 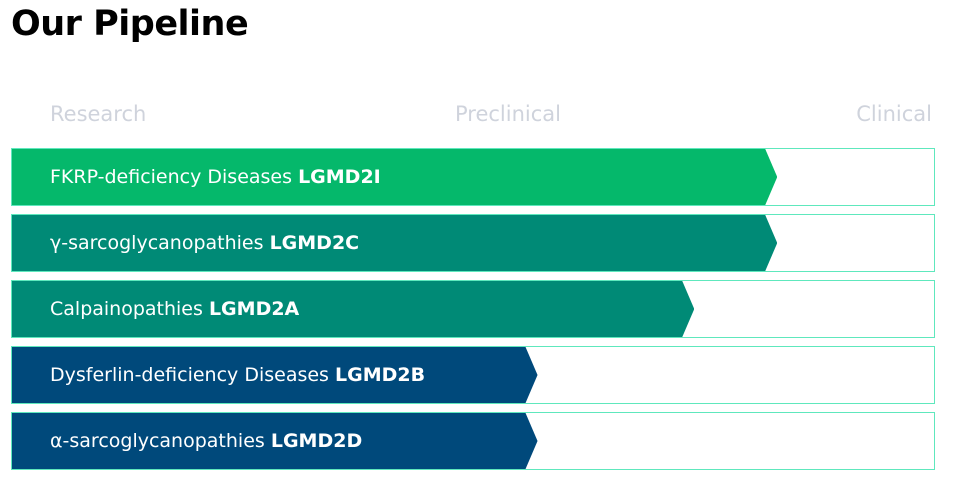 What do you see at coordinates (189, 375) in the screenshot?
I see `disease-name: Dysferlin-deficiency Diseases` at bounding box center [189, 375].